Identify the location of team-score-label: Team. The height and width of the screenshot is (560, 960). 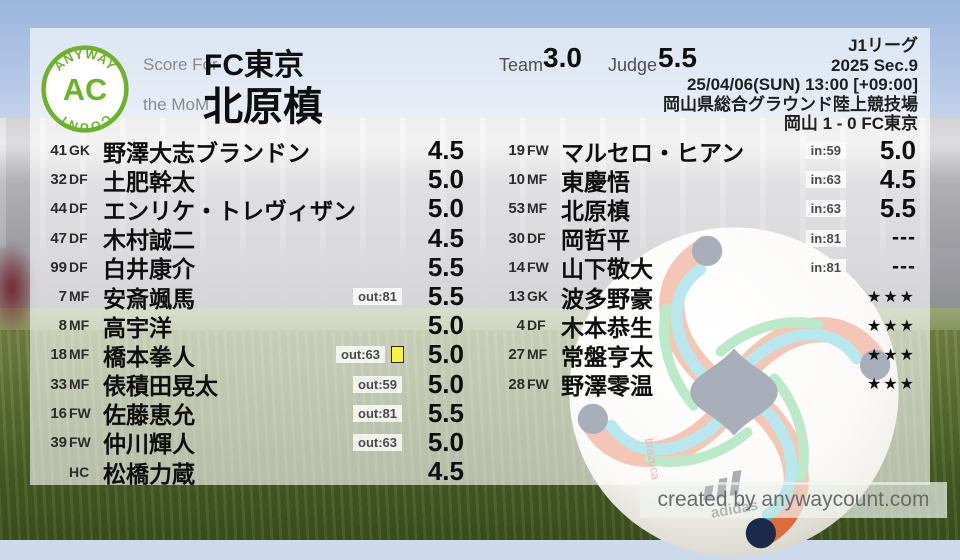
(521, 65).